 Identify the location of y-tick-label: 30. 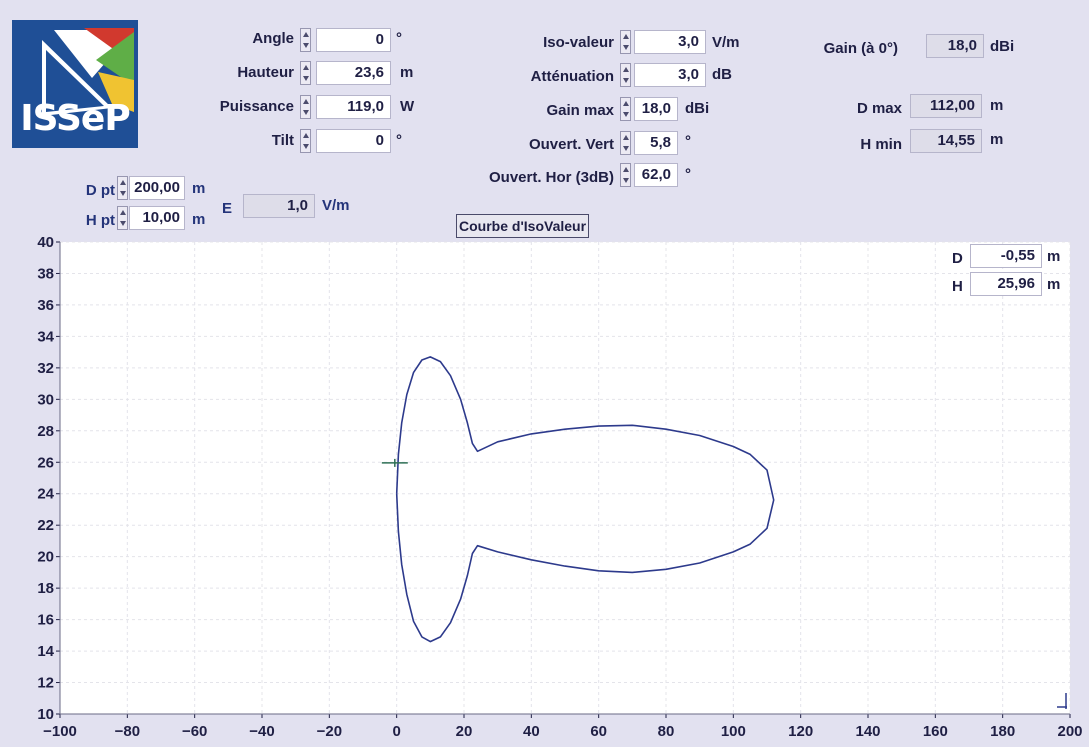
(45, 399).